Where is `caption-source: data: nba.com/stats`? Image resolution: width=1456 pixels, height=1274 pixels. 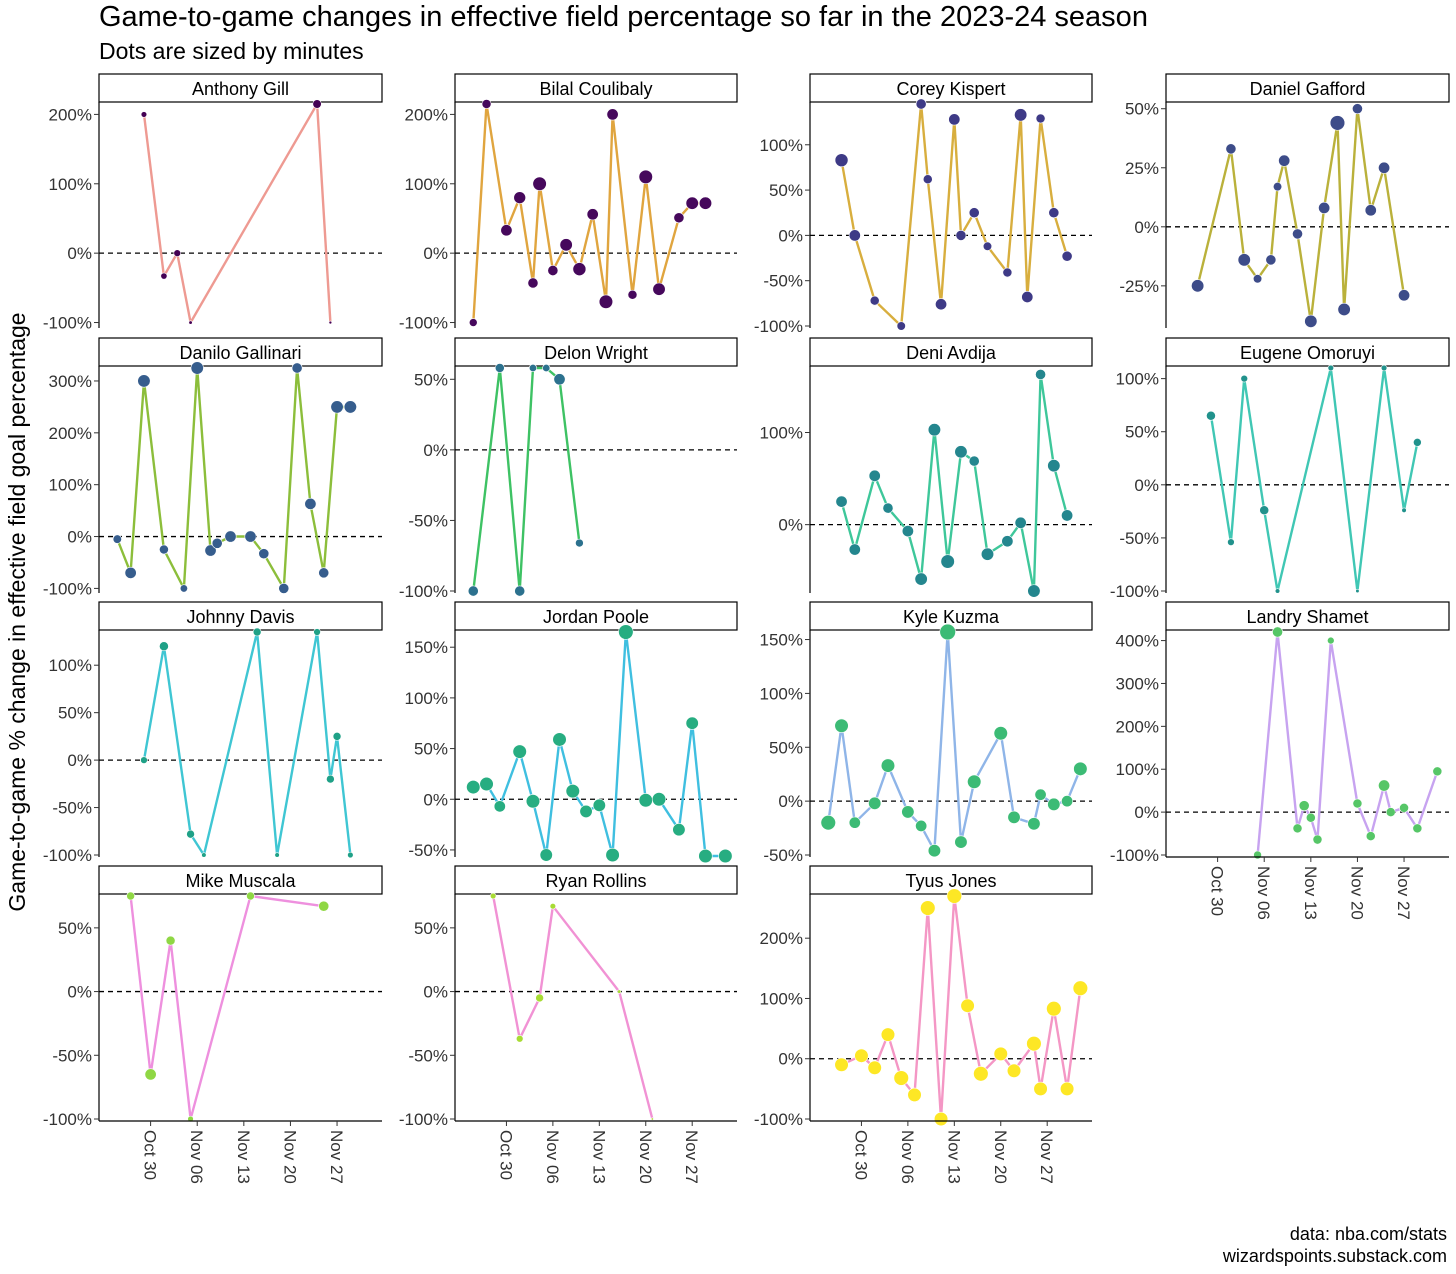
caption-source: data: nba.com/stats is located at coordinates (1368, 1234).